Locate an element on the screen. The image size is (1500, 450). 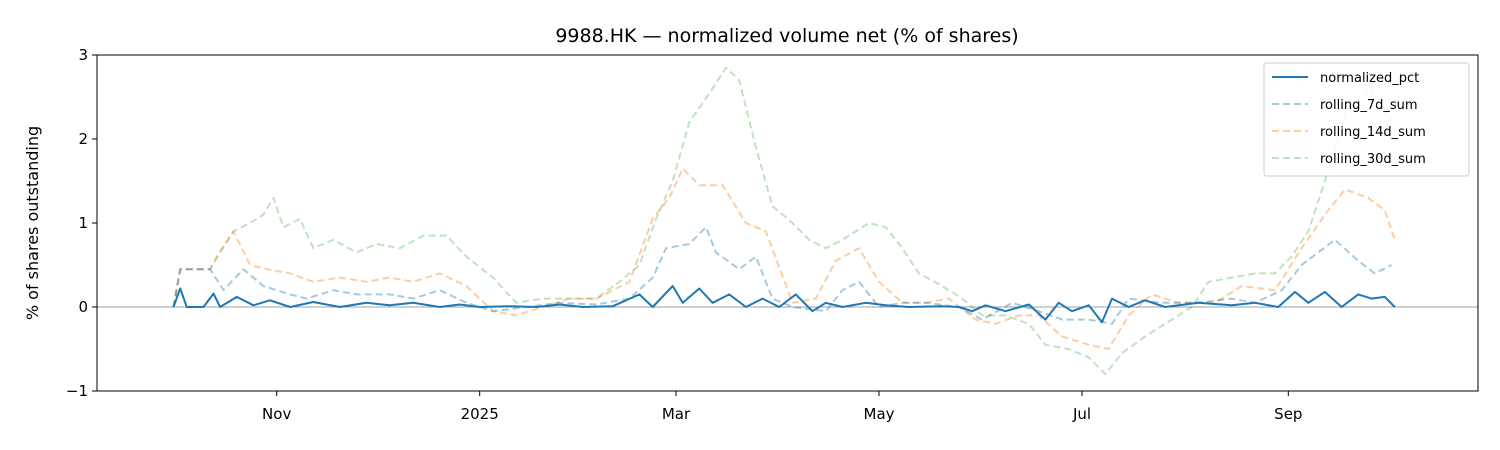
legend-box is located at coordinates (1366, 119).